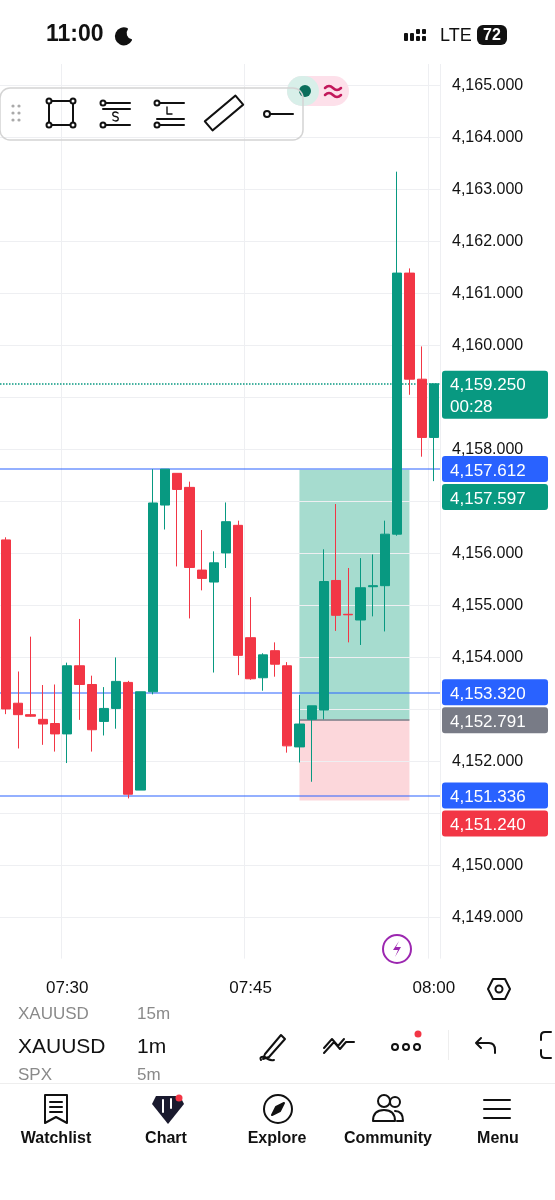 The width and height of the screenshot is (555, 1200). What do you see at coordinates (56, 1137) in the screenshot?
I see `text: Watchlist` at bounding box center [56, 1137].